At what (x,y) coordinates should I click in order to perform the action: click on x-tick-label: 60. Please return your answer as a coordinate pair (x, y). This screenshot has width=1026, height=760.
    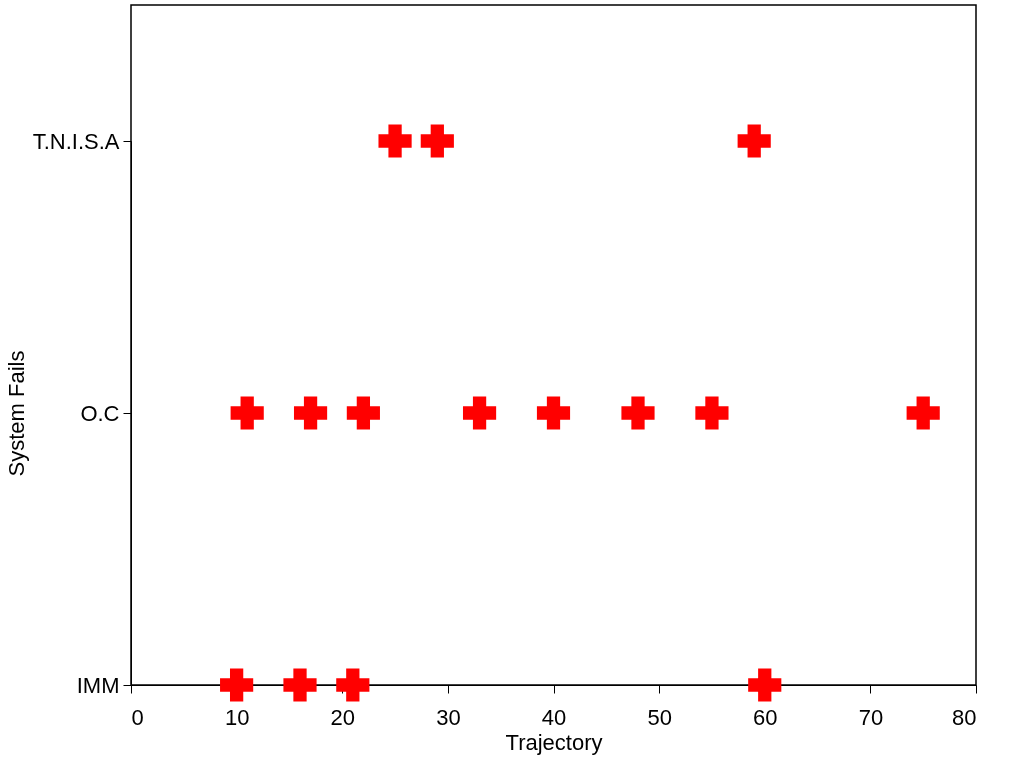
    Looking at the image, I should click on (765, 717).